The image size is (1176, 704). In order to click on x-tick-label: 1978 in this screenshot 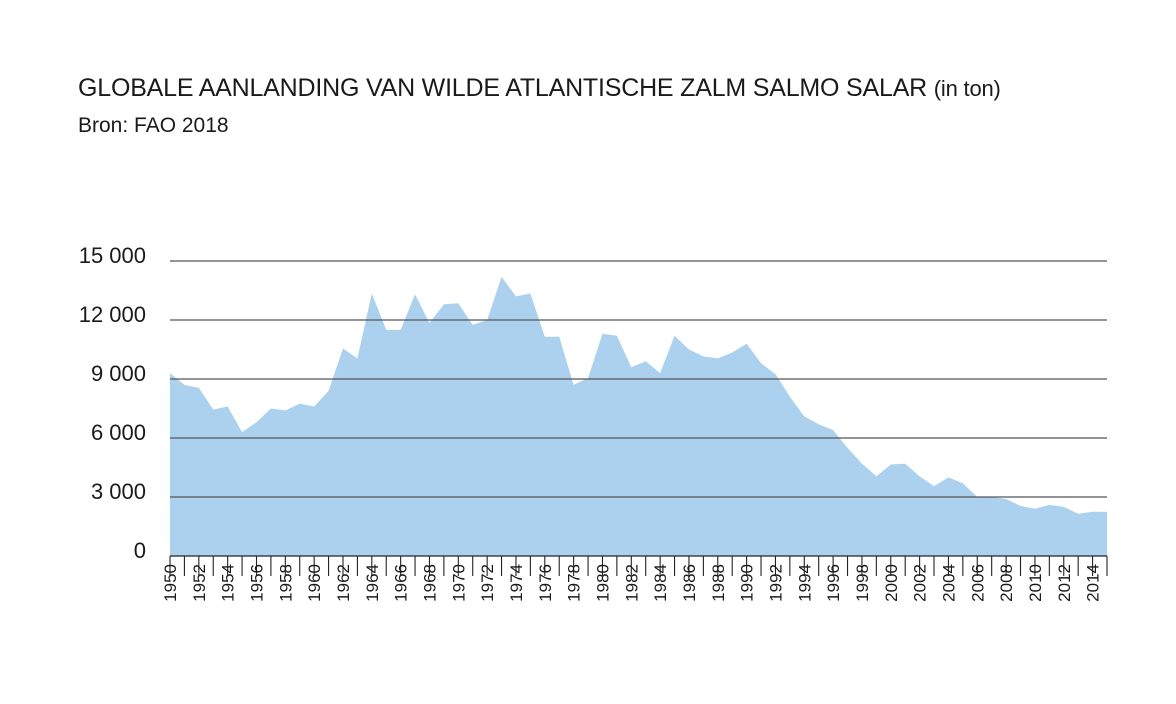, I will do `click(574, 583)`.